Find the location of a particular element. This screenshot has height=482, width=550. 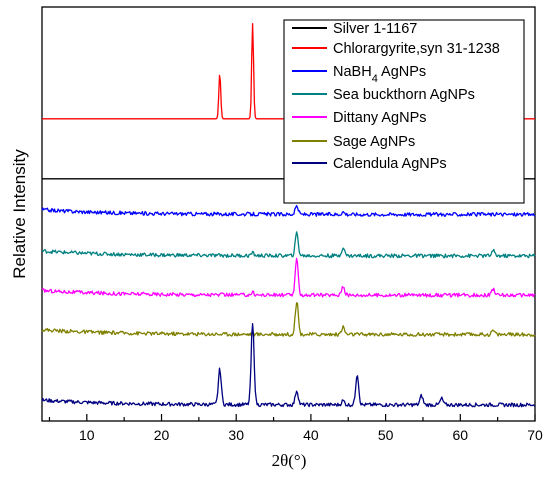

y-axis-title: Relative Intensity is located at coordinates (19, 214).